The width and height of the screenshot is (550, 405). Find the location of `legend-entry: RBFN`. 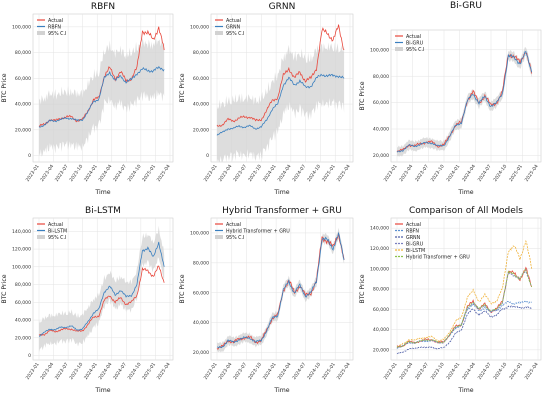

legend-entry: RBFN is located at coordinates (412, 231).